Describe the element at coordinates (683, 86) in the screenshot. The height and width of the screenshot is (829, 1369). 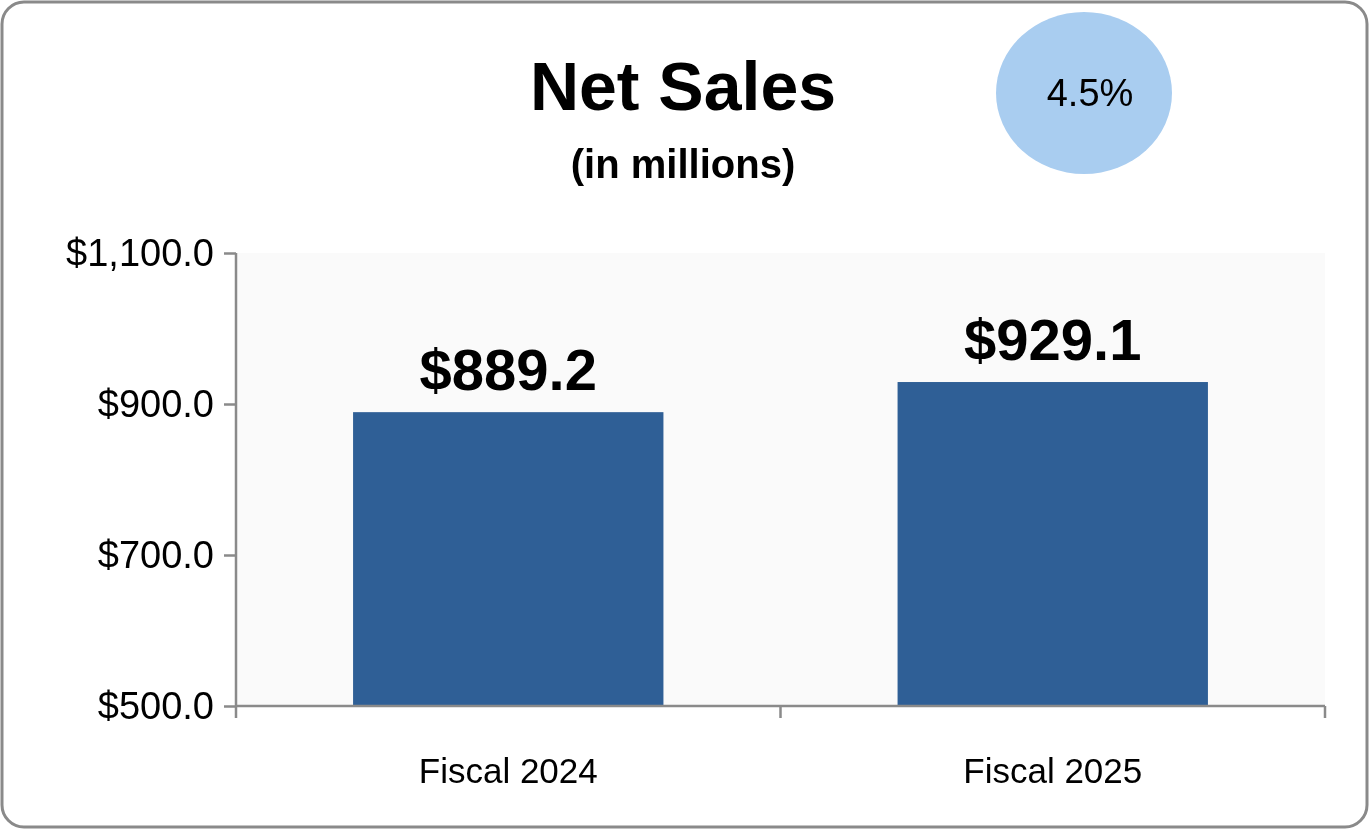
I see `chart-title: Net Sales` at that location.